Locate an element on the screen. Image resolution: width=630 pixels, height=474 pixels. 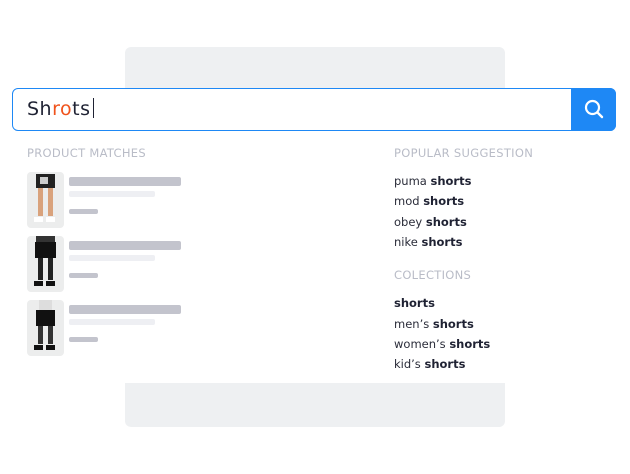
suggestion-item: puma shorts is located at coordinates (433, 181).